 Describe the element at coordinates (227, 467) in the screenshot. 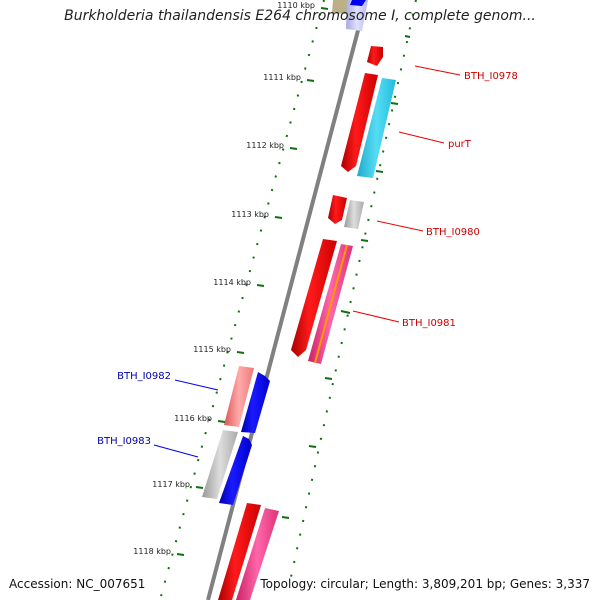

I see `gene-bth-i0983-feature` at that location.